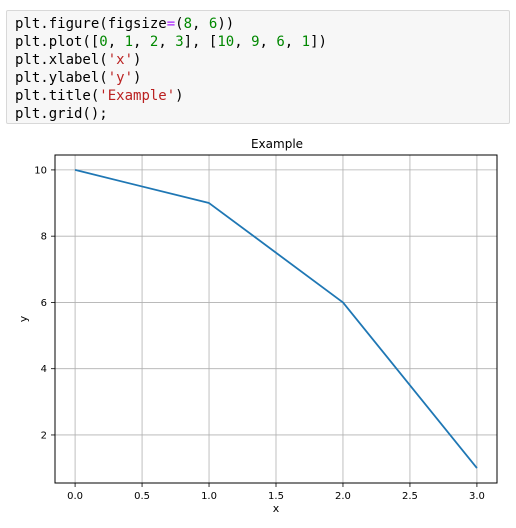 This screenshot has width=516, height=528. What do you see at coordinates (188, 24) in the screenshot?
I see `code-token: 8` at bounding box center [188, 24].